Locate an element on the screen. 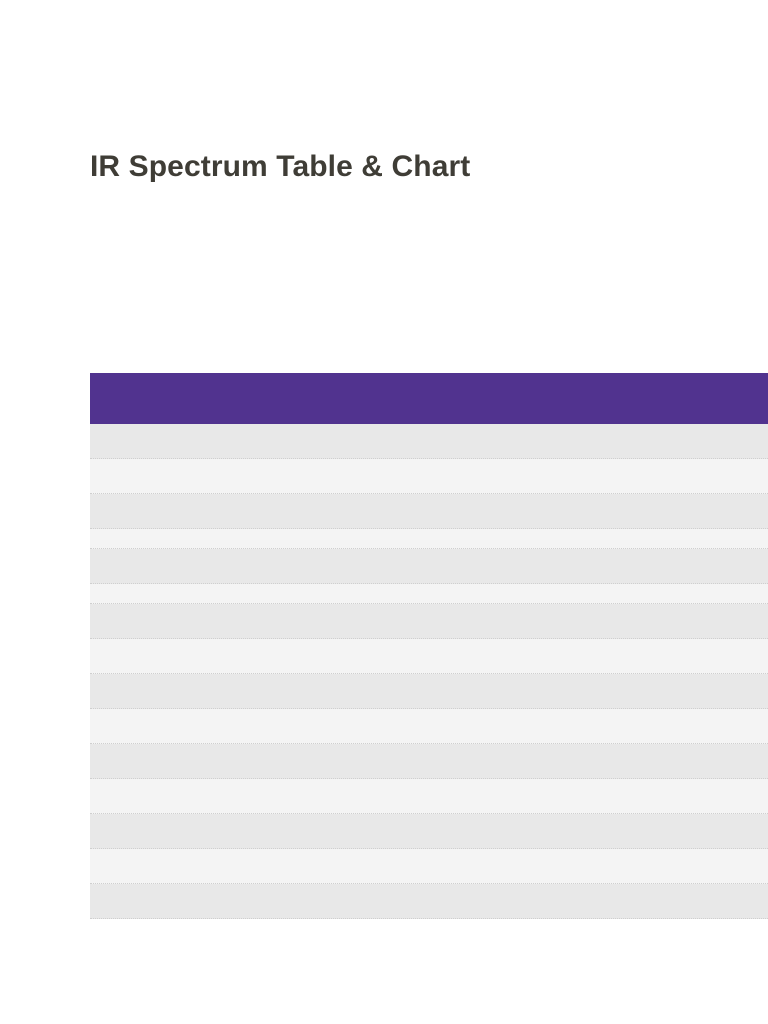 This screenshot has height=1024, width=768. table-header-row is located at coordinates (429, 398).